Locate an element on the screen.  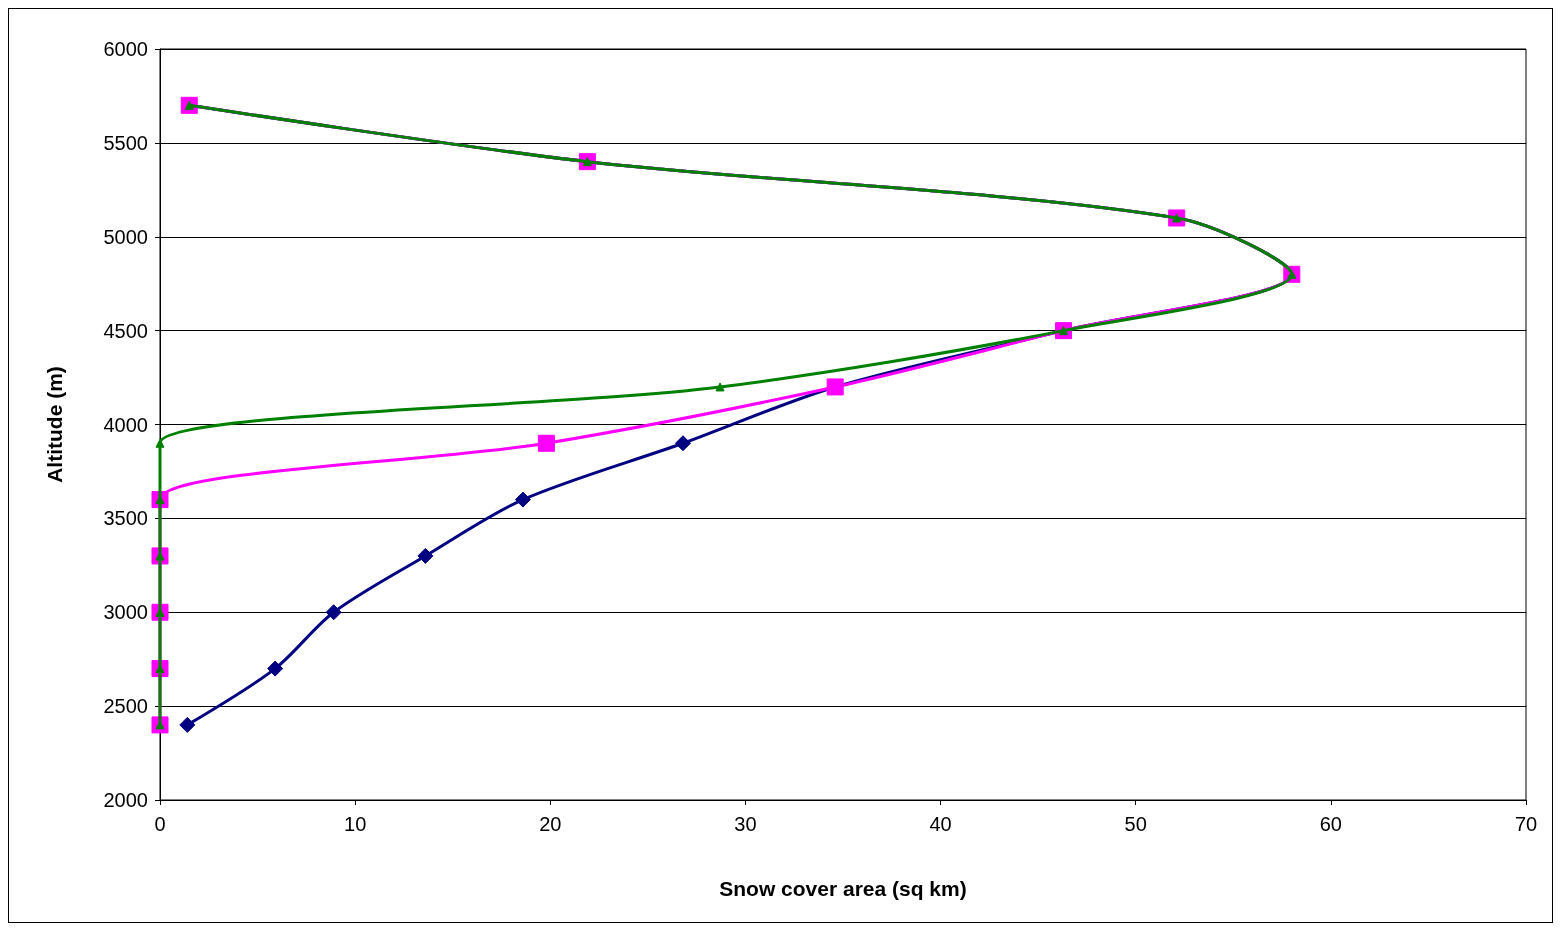
x-tick-label: 50 is located at coordinates (1135, 824).